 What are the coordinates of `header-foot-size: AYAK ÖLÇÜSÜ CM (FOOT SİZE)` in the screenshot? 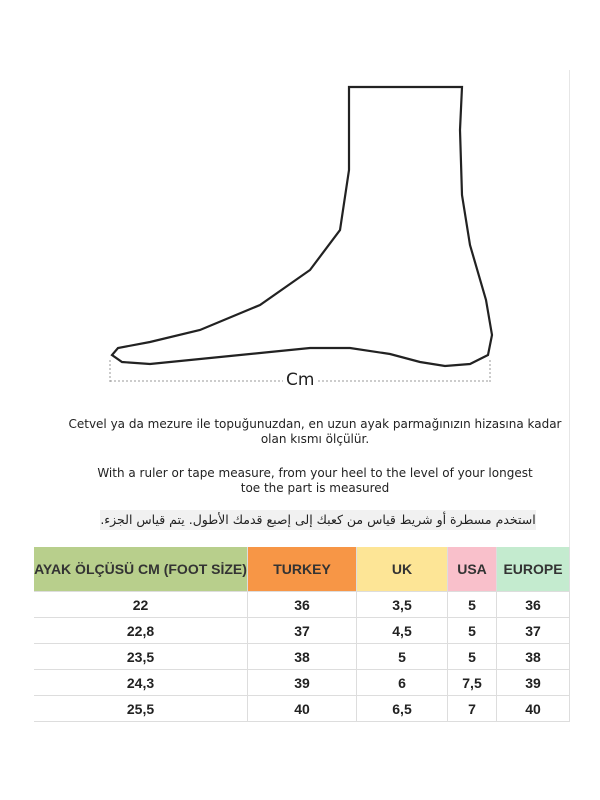 It's located at (141, 569).